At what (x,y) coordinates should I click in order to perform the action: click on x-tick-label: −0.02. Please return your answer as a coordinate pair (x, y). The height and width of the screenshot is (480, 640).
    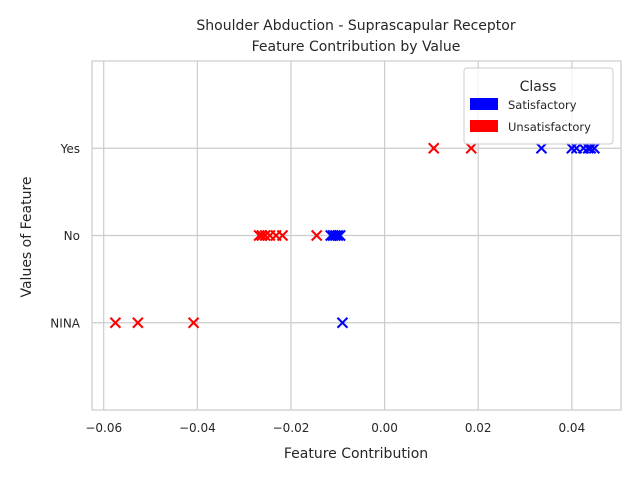
    Looking at the image, I should click on (291, 428).